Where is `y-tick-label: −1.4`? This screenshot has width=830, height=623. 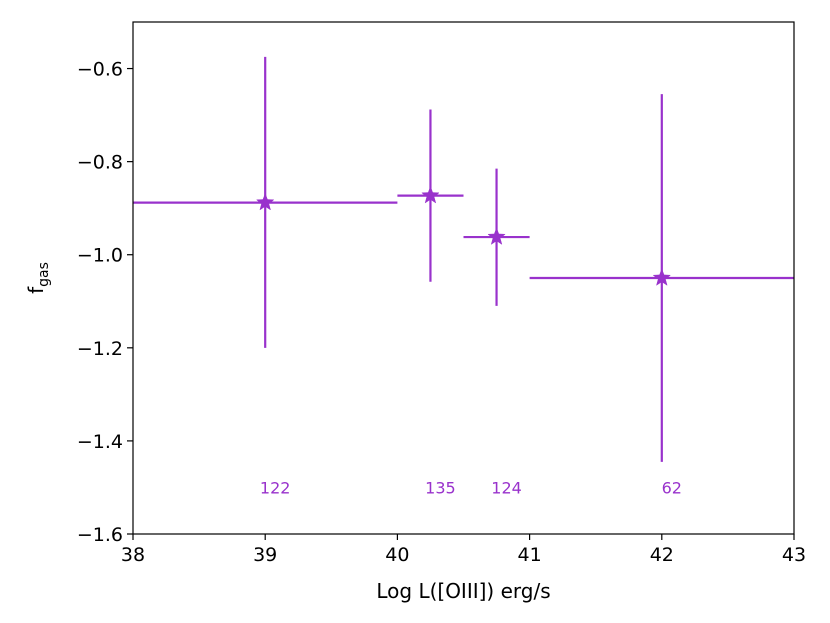 y-tick-label: −1.4 is located at coordinates (100, 442).